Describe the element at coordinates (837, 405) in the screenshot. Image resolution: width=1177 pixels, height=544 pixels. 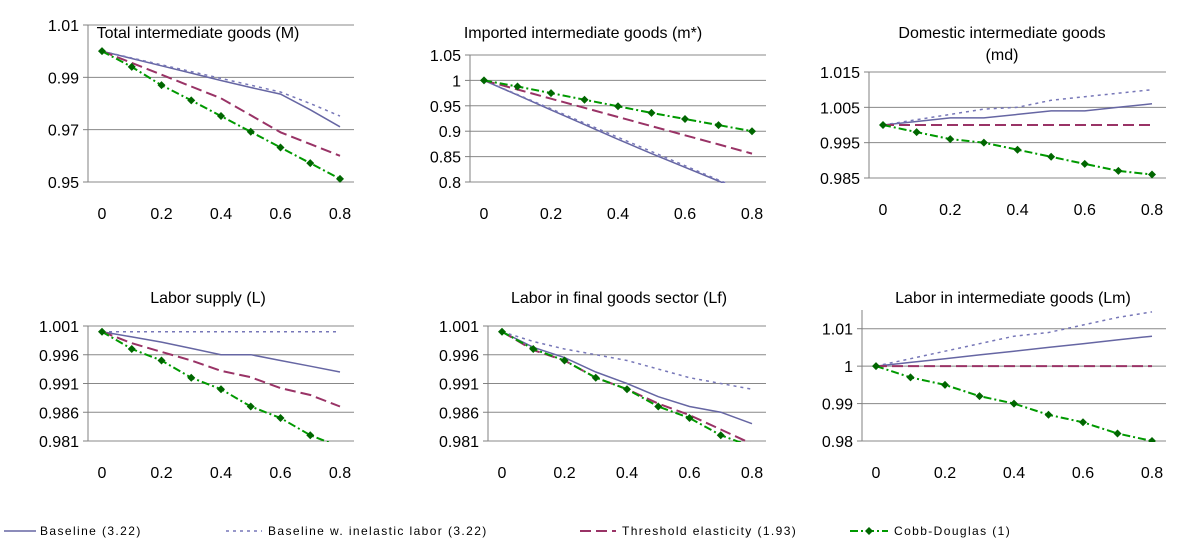
I see `y-tick-label: 0.99` at that location.